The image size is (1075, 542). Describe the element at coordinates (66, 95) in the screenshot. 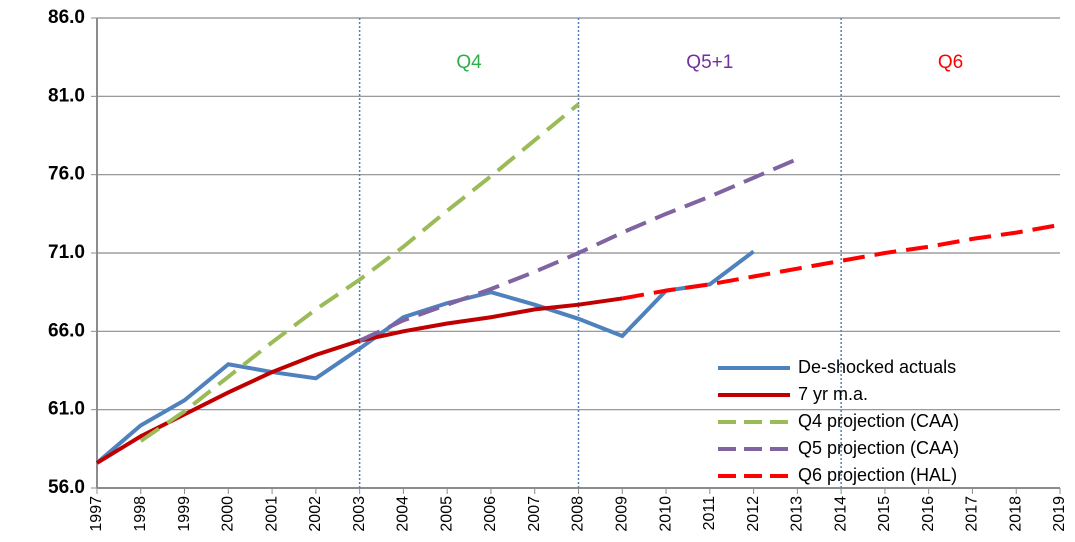

I see `y-tick-label: 81.0` at that location.